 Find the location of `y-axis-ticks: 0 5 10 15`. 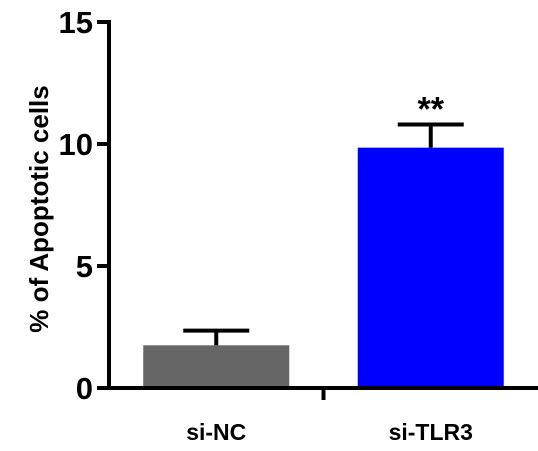

y-axis-ticks: 0 5 10 15 is located at coordinates (84, 205).